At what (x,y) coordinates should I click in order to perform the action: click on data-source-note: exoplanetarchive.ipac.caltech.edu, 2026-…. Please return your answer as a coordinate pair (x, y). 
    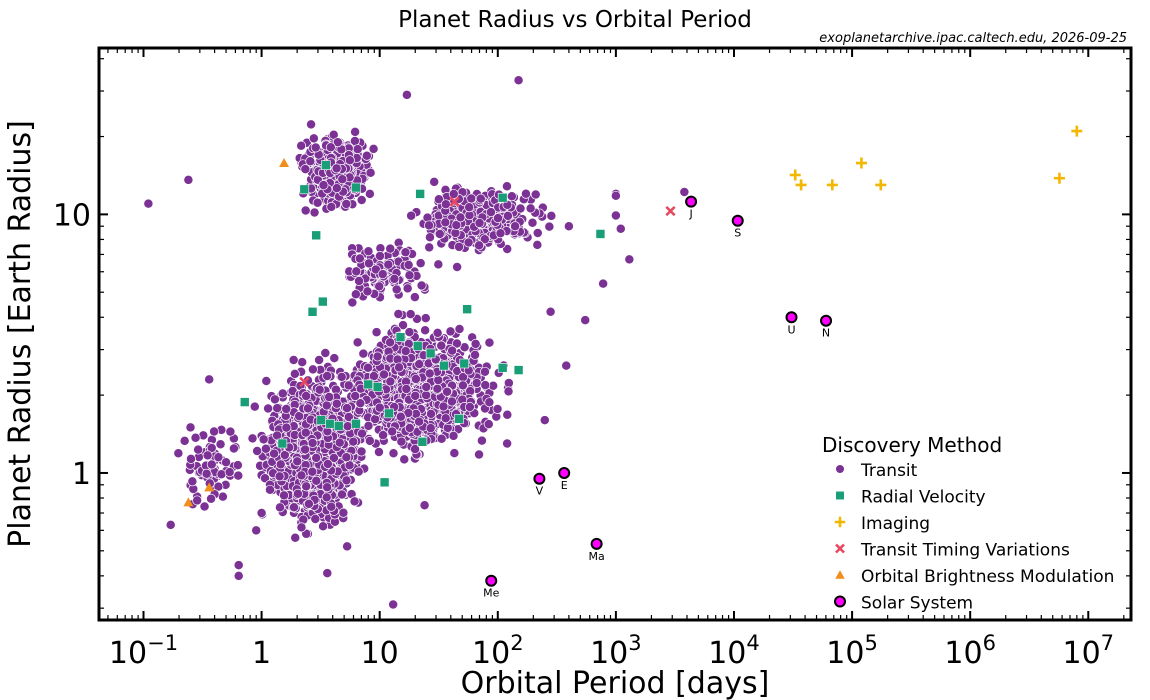
    Looking at the image, I should click on (973, 38).